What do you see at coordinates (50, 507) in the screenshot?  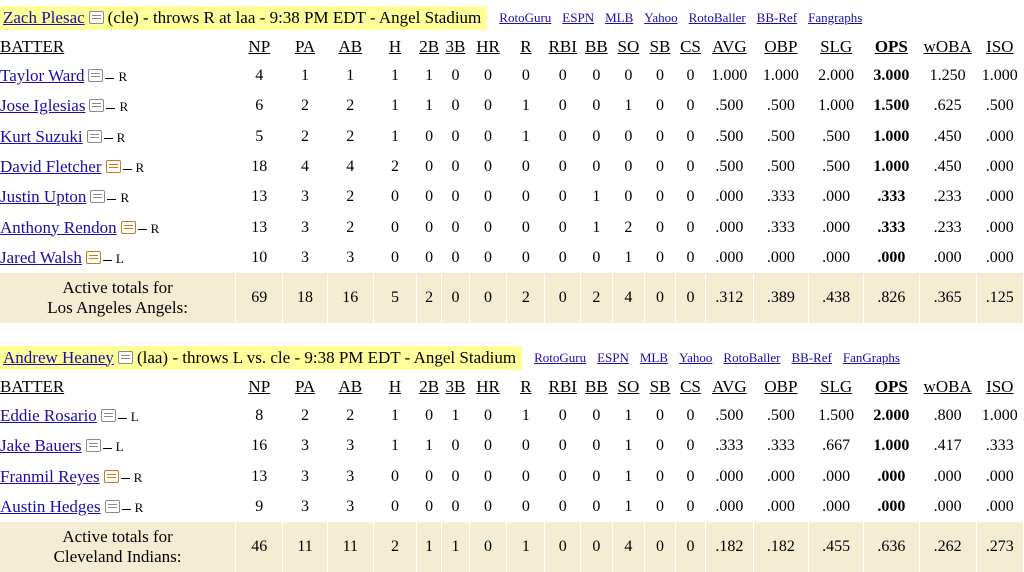 I see `player-name-link: Austin Hedges` at bounding box center [50, 507].